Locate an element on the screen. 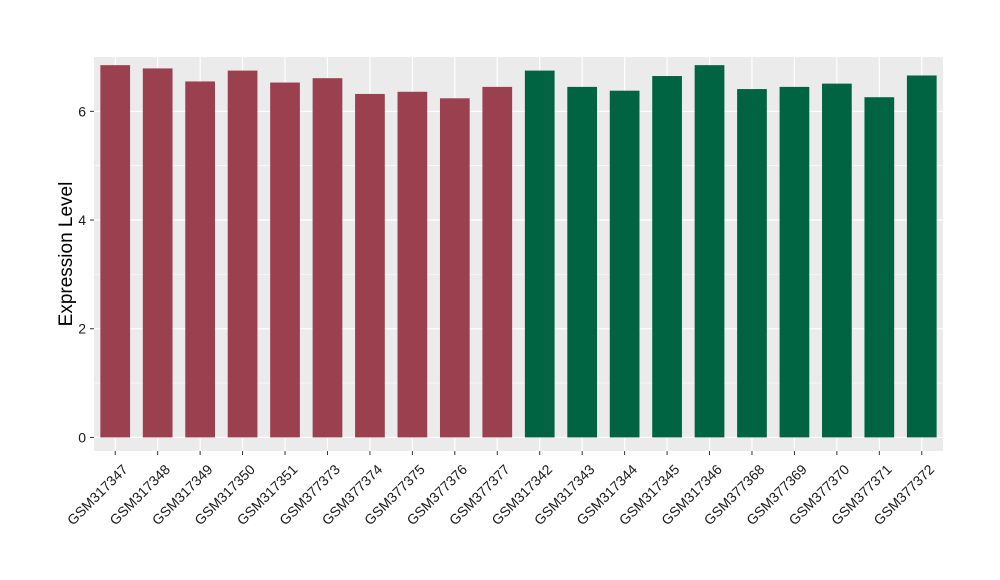  y-tick-label: 0 is located at coordinates (82, 437).